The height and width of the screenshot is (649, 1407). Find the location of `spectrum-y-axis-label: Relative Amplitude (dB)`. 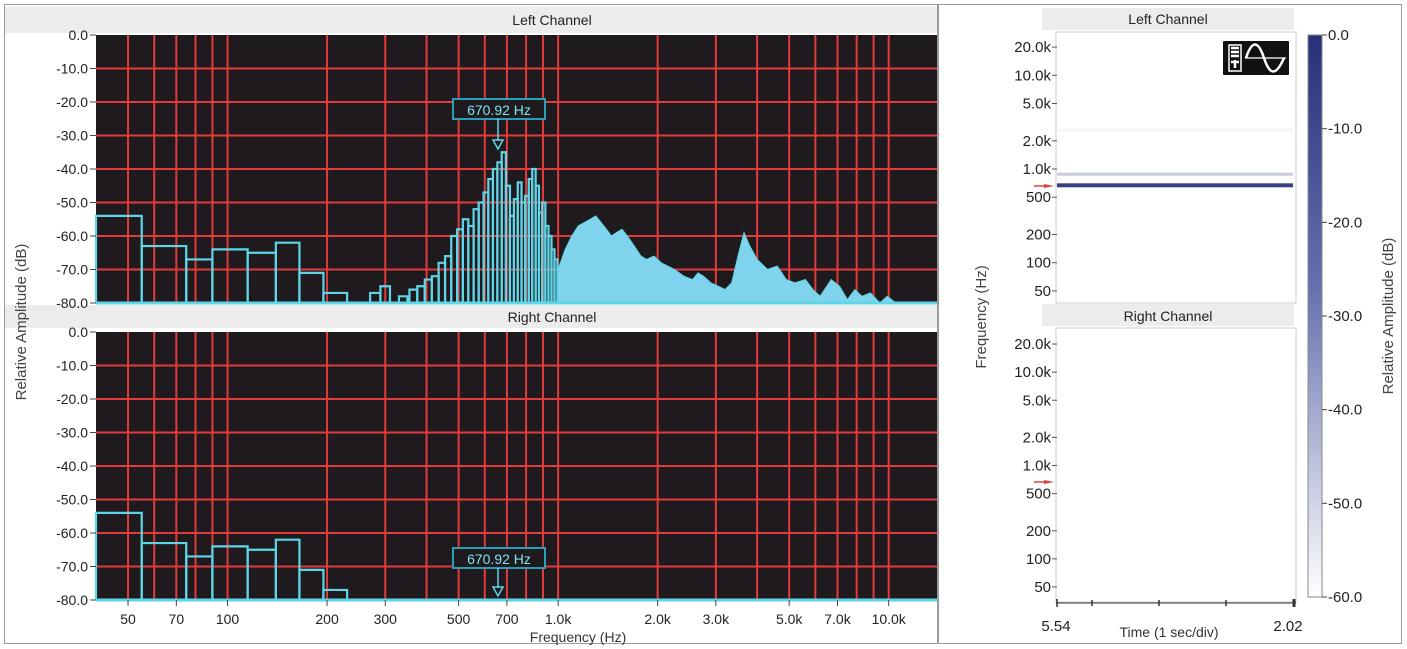

spectrum-y-axis-label: Relative Amplitude (dB) is located at coordinates (21, 322).